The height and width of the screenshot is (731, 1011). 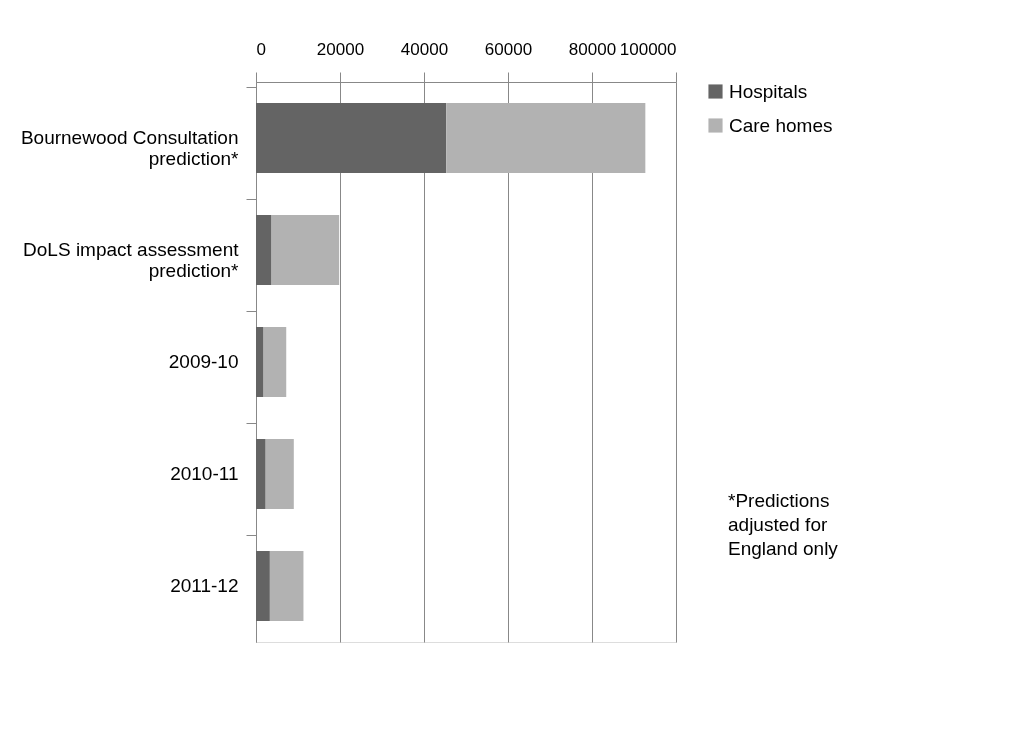 What do you see at coordinates (592, 49) in the screenshot?
I see `x-tick-label: 80000` at bounding box center [592, 49].